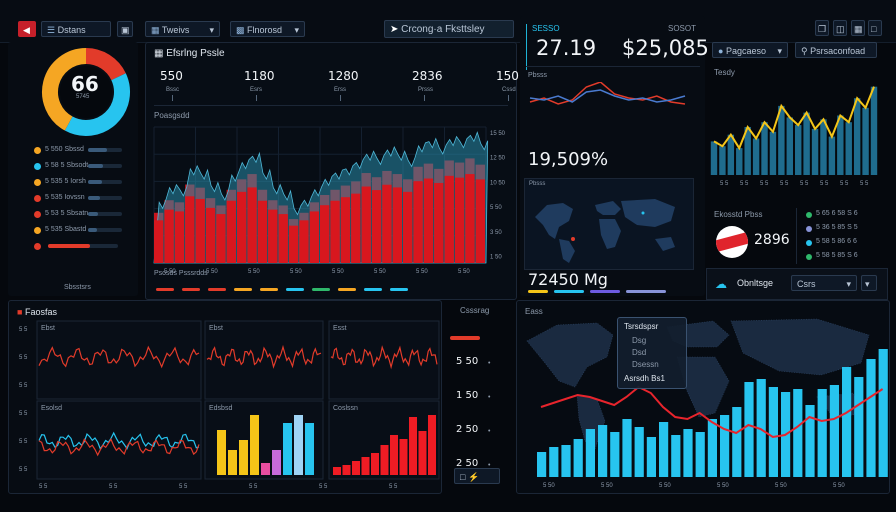 This screenshot has width=896, height=512. Describe the element at coordinates (809, 257) in the screenshot. I see `row-dot` at that location.